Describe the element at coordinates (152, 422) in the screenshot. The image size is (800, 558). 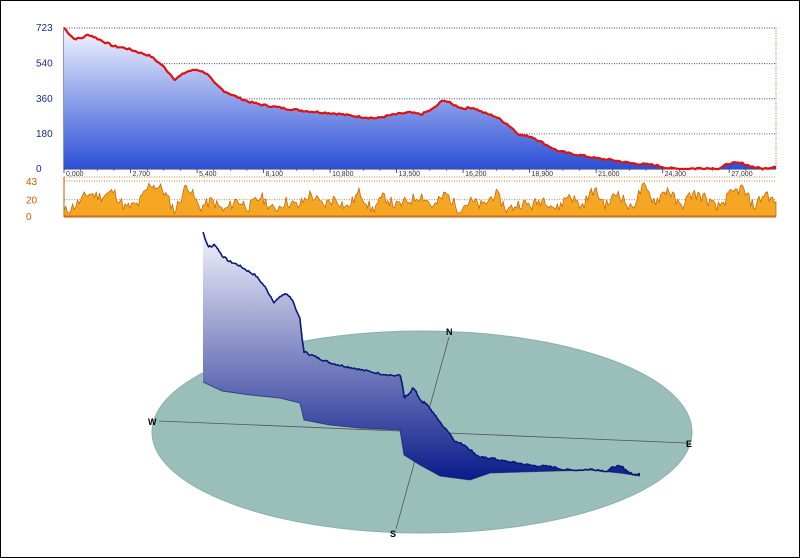
I see `compass-label-w: W` at that location.